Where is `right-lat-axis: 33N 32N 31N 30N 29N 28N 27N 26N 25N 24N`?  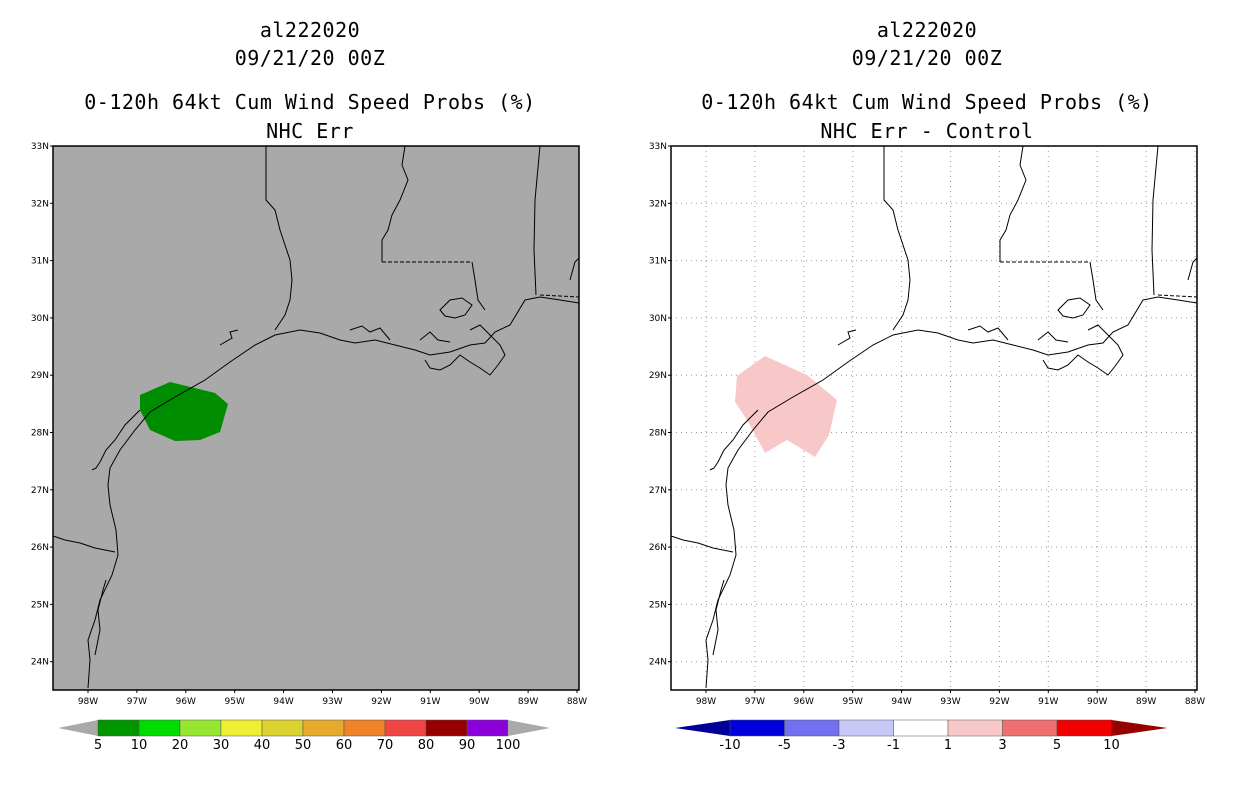
right-lat-axis: 33N 32N 31N 30N 29N 28N 27N 26N 25N 24N is located at coordinates (660, 405).